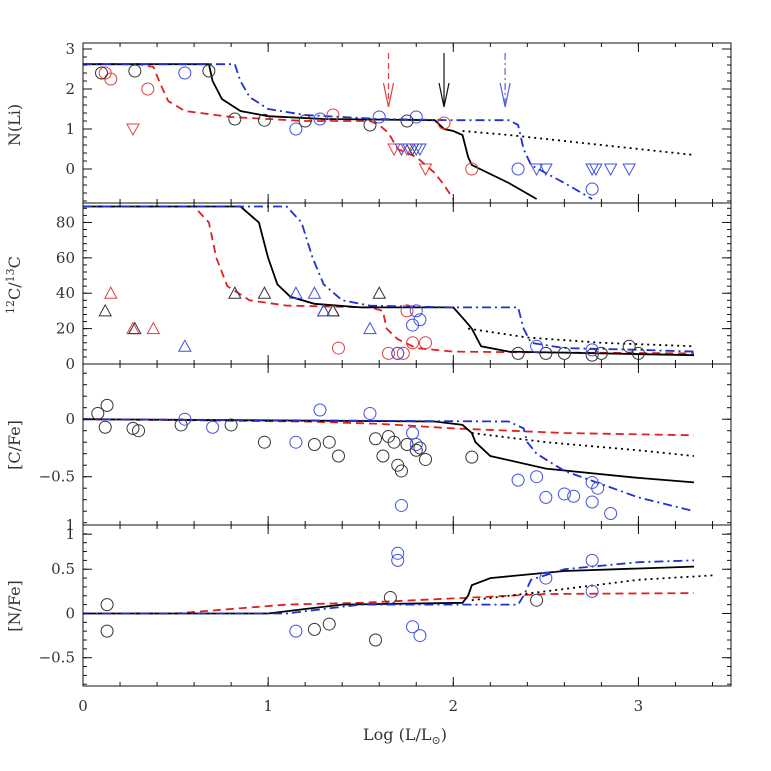 This screenshot has width=771, height=771. I want to click on curve-dash-dot-model, so click(389, 587).